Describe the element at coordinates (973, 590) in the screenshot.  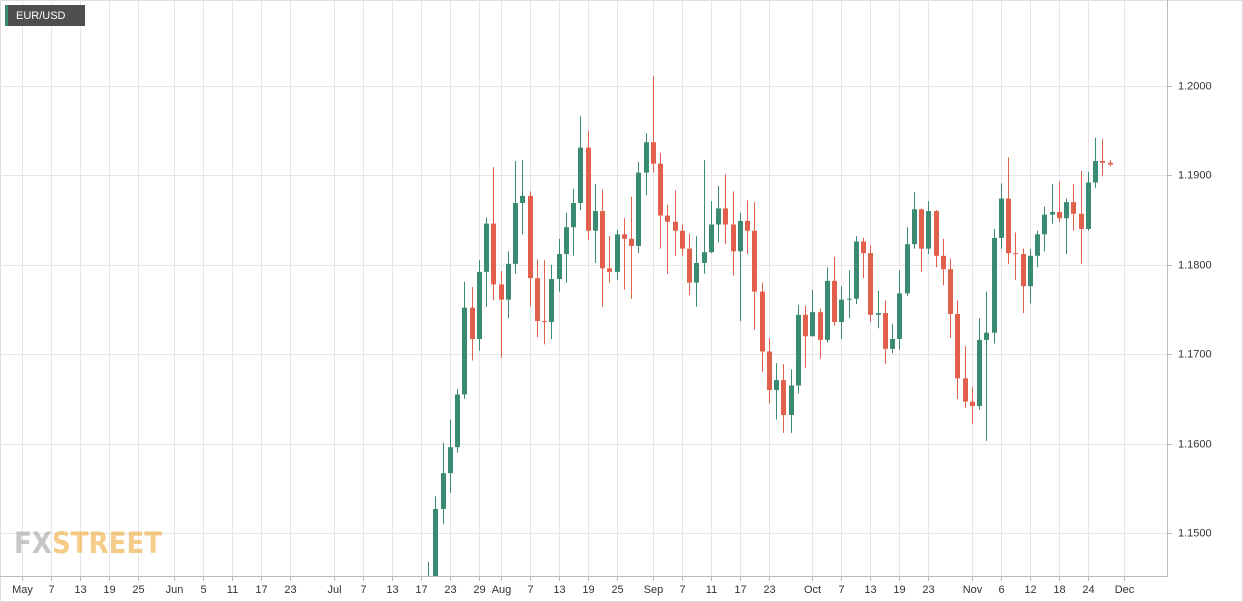
I see `x-tick-label: Nov` at that location.